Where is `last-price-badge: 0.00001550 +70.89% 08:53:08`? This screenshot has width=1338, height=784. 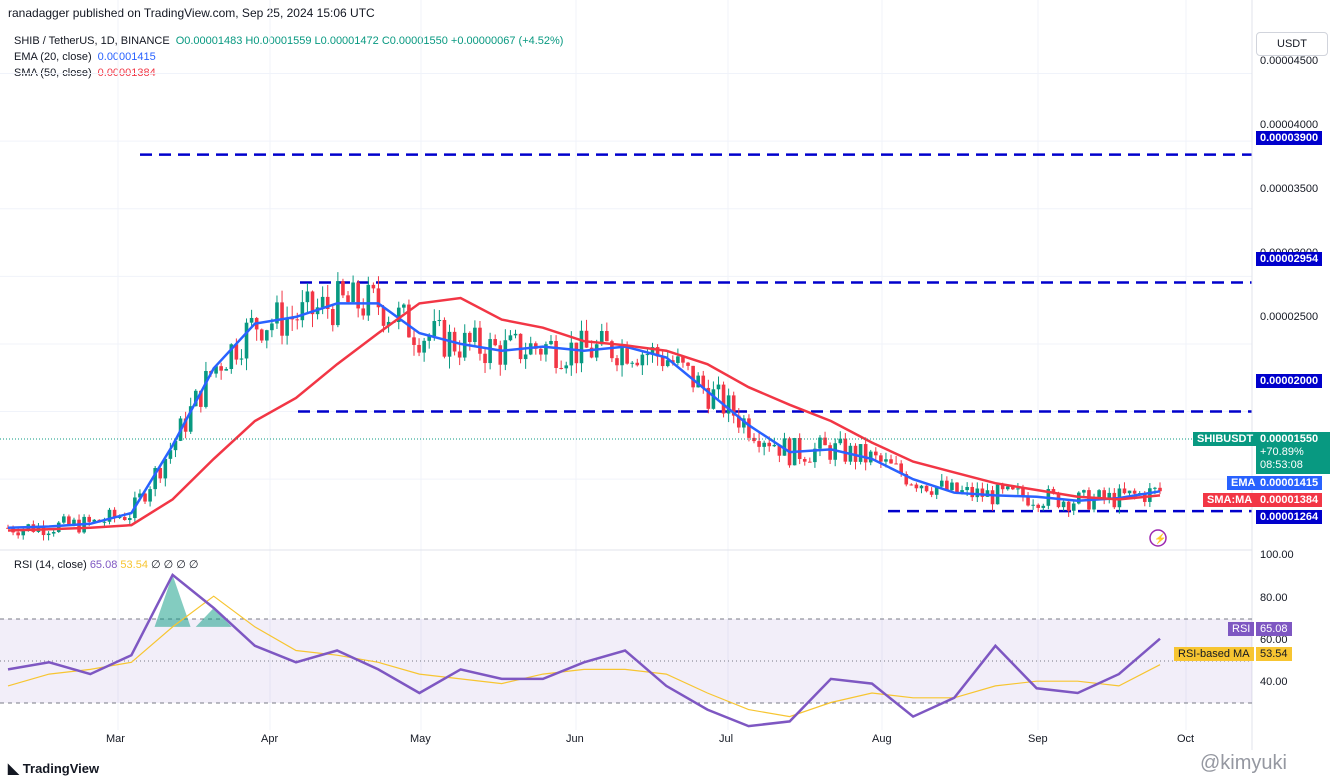
last-price-badge: 0.00001550 +70.89% 08:53:08 is located at coordinates (1293, 453).